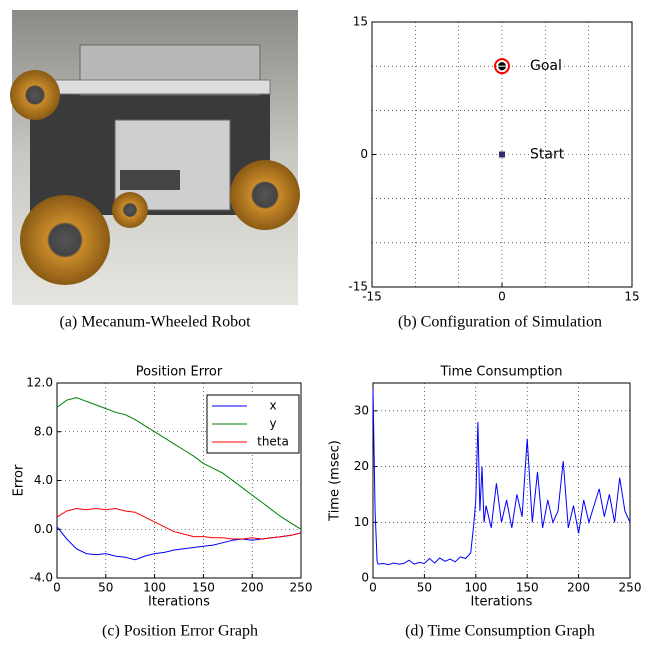 The image size is (667, 647). I want to click on point, so click(502, 154).